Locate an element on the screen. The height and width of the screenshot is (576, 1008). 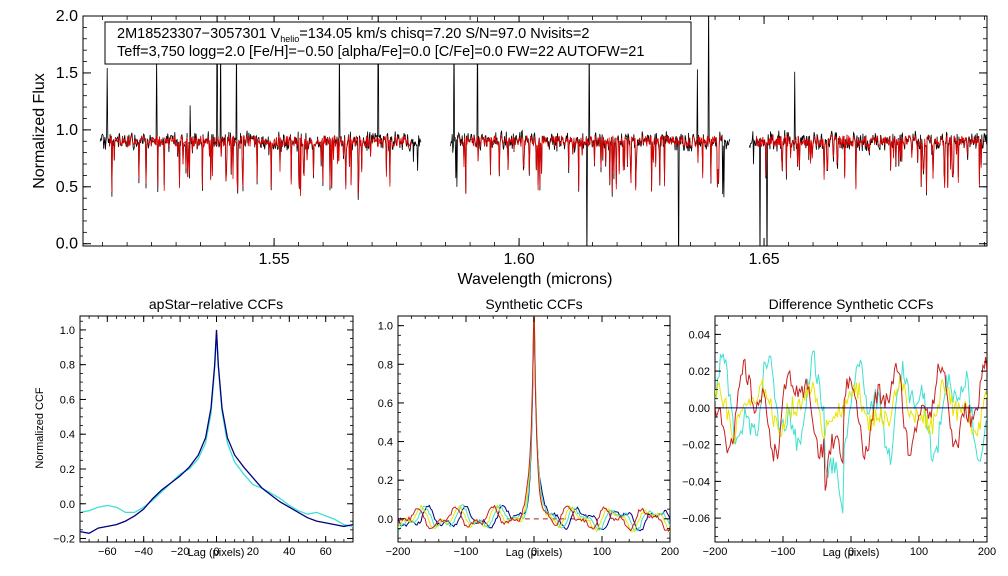
annotation-box is located at coordinates (398, 43).